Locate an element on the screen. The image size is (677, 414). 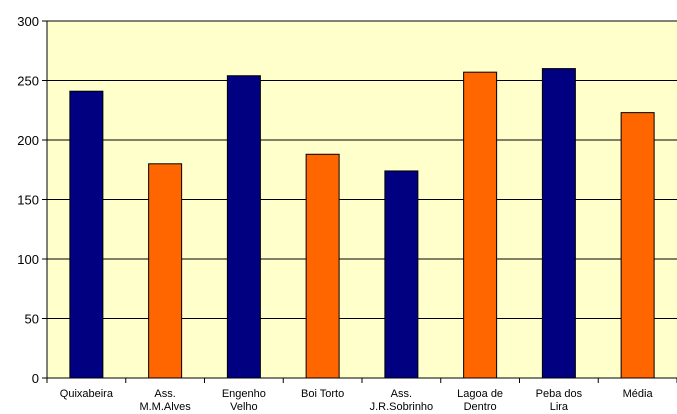
x-category-label: Peba dos Lira is located at coordinates (559, 400).